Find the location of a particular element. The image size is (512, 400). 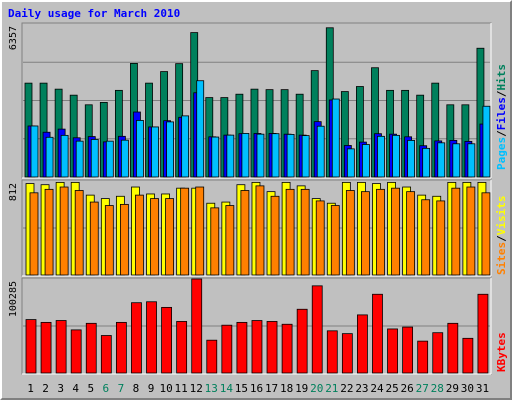

x-tick-label: 28 is located at coordinates (437, 388).